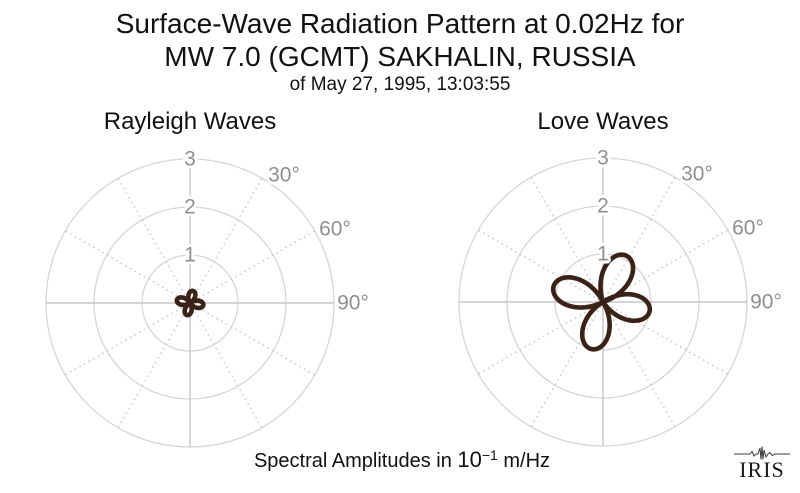  What do you see at coordinates (524, 461) in the screenshot?
I see `caption-suffix: m/Hz` at bounding box center [524, 461].